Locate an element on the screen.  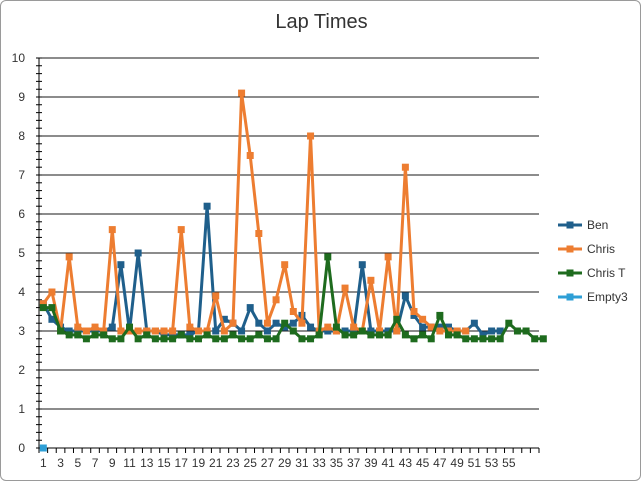
x-tick-label: 41 is located at coordinates (388, 463).